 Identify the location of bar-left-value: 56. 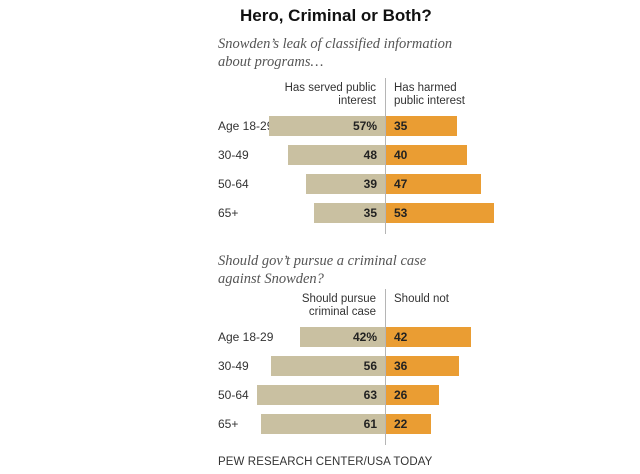
(370, 366).